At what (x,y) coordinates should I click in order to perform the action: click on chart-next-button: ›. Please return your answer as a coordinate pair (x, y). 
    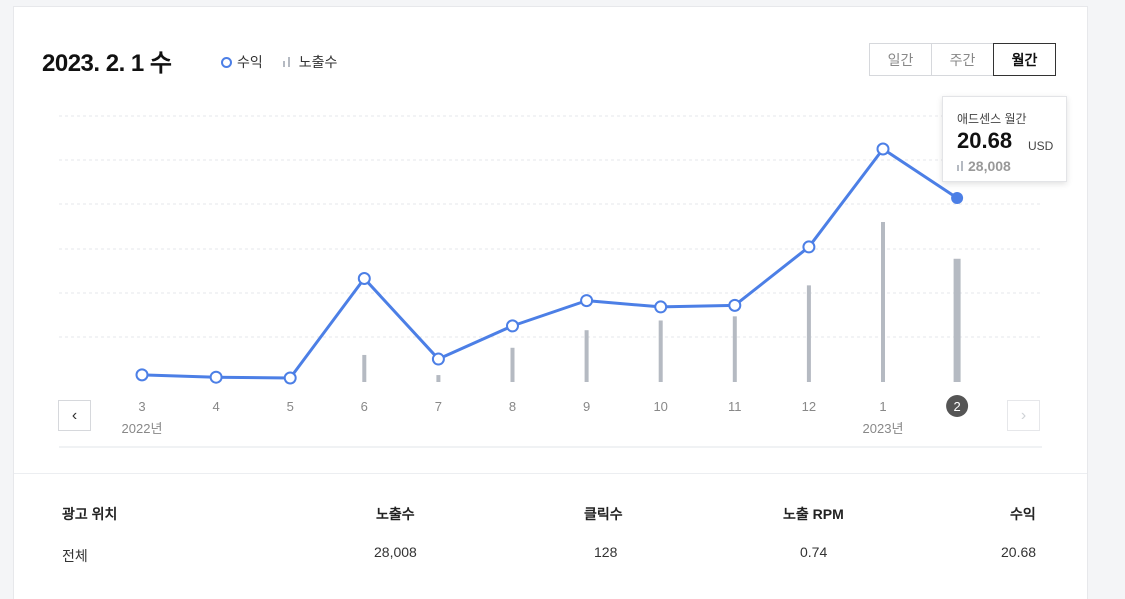
    Looking at the image, I should click on (1023, 415).